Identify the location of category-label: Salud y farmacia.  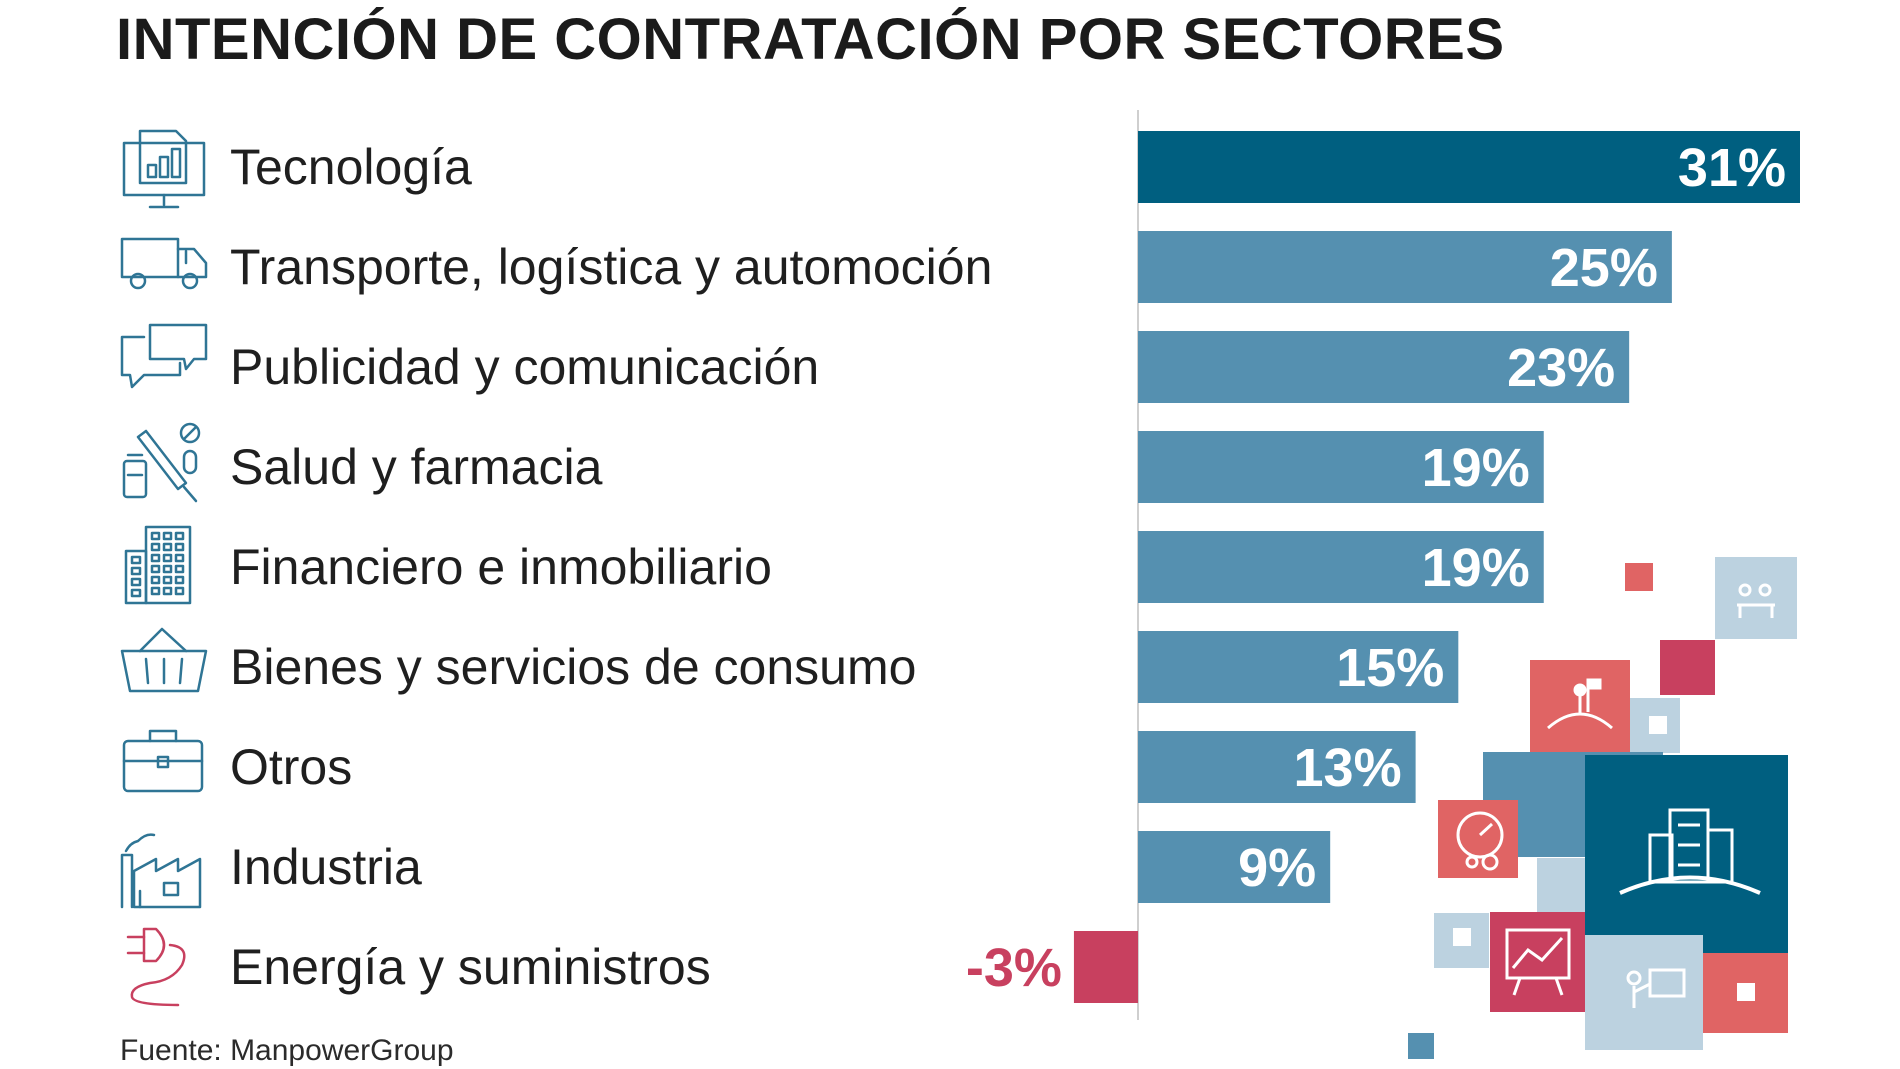
(416, 467).